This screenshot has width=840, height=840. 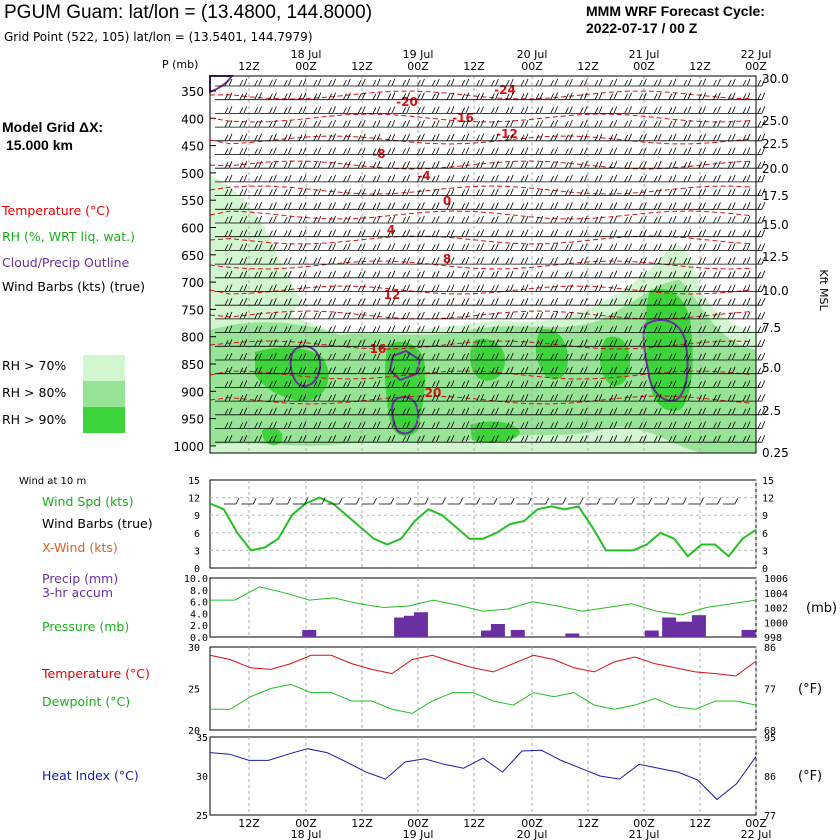 I want to click on legend-rh90: RH > 90%, so click(x=34, y=419).